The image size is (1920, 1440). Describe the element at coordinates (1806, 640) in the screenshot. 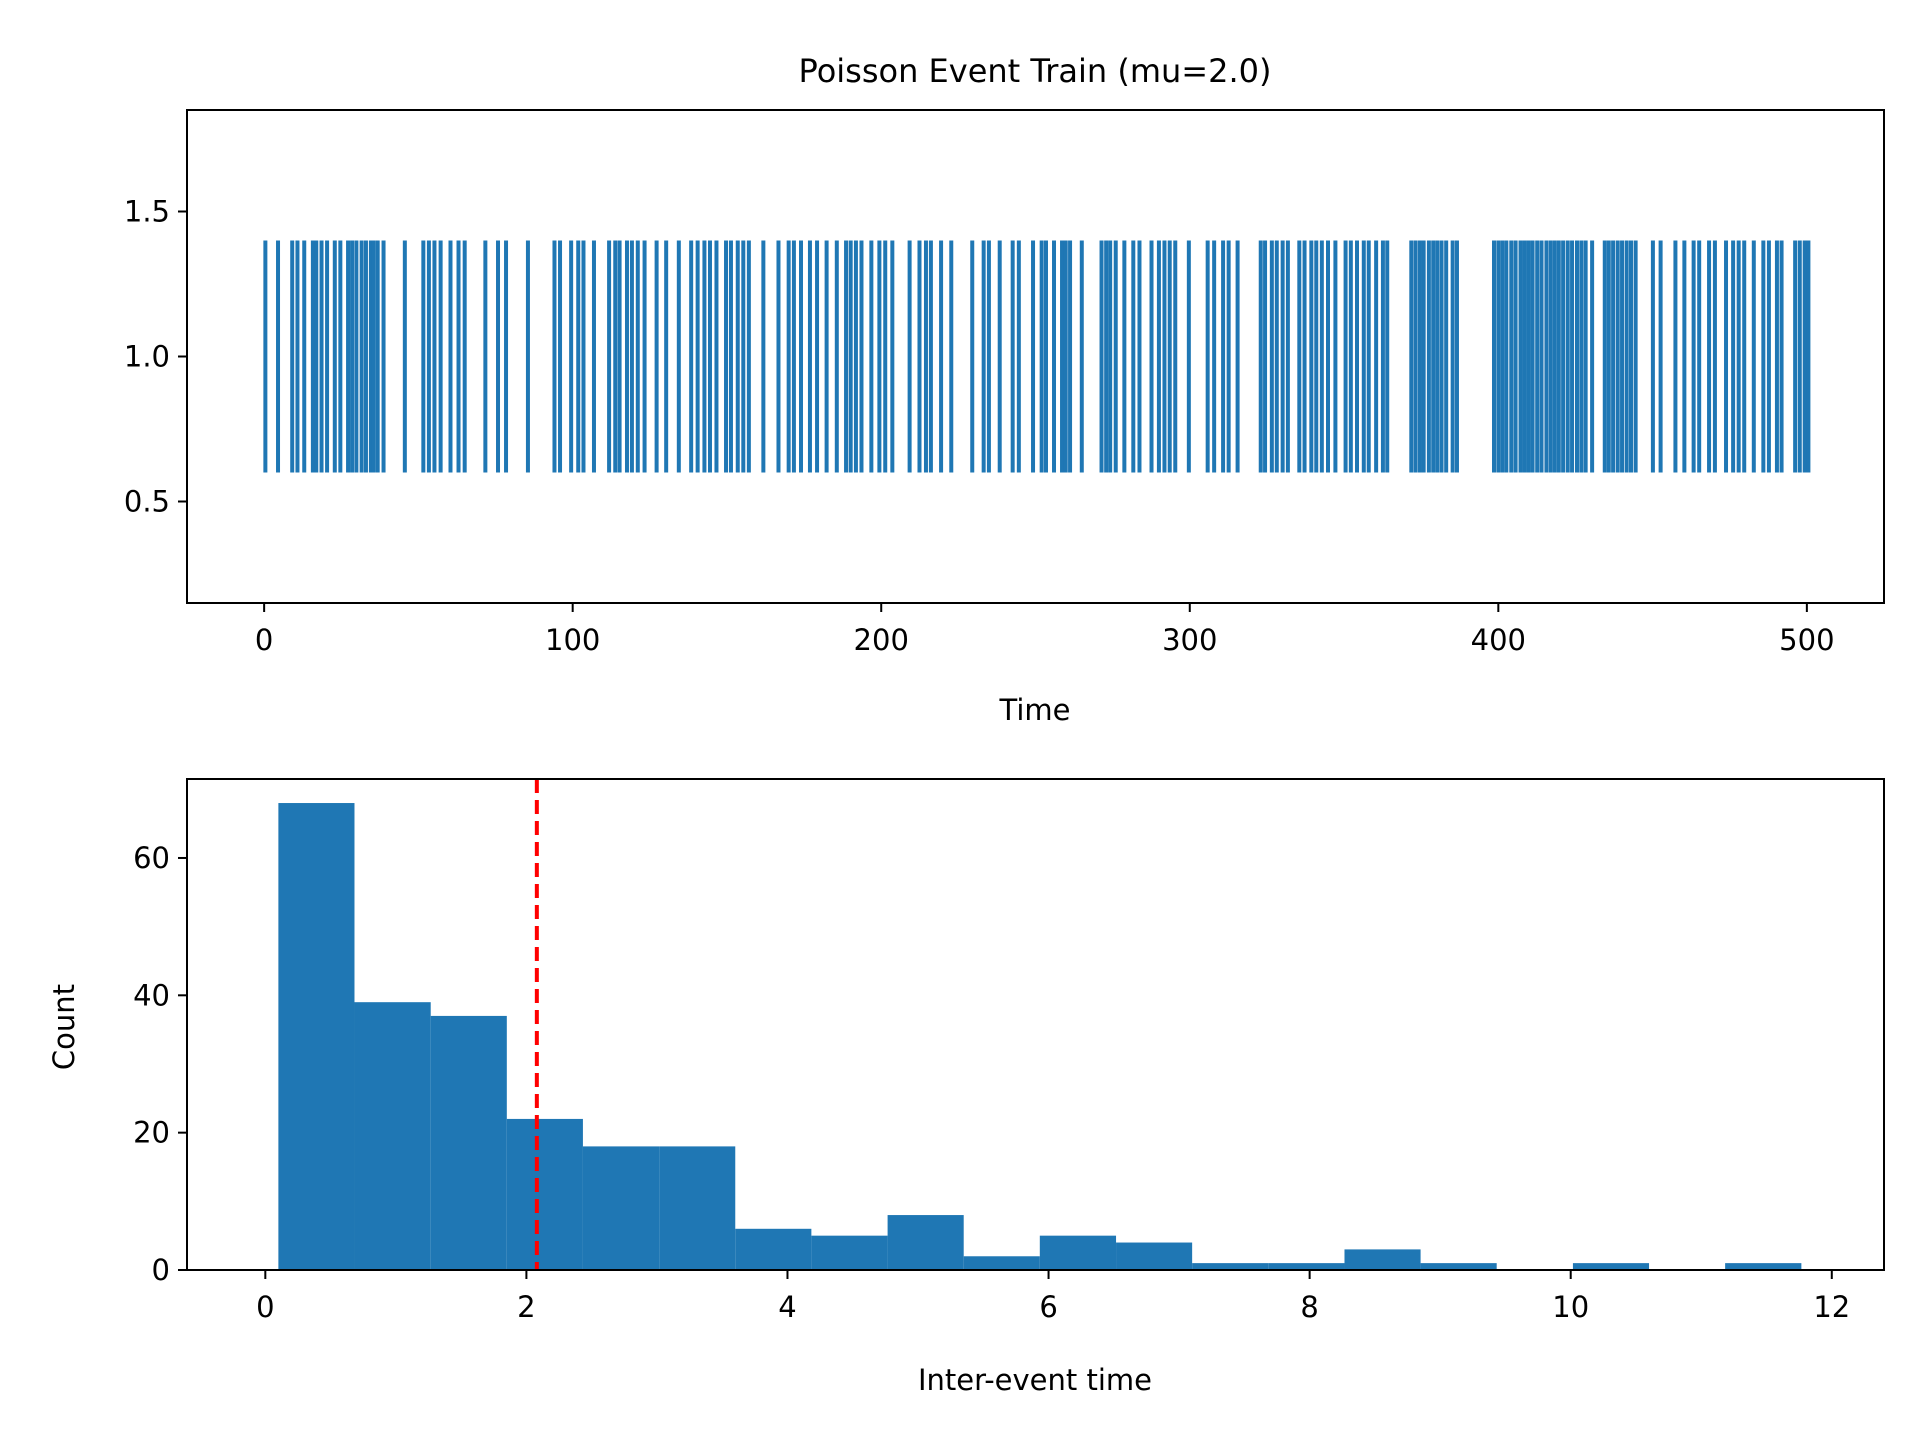

I see `x-tick-label: 500` at that location.